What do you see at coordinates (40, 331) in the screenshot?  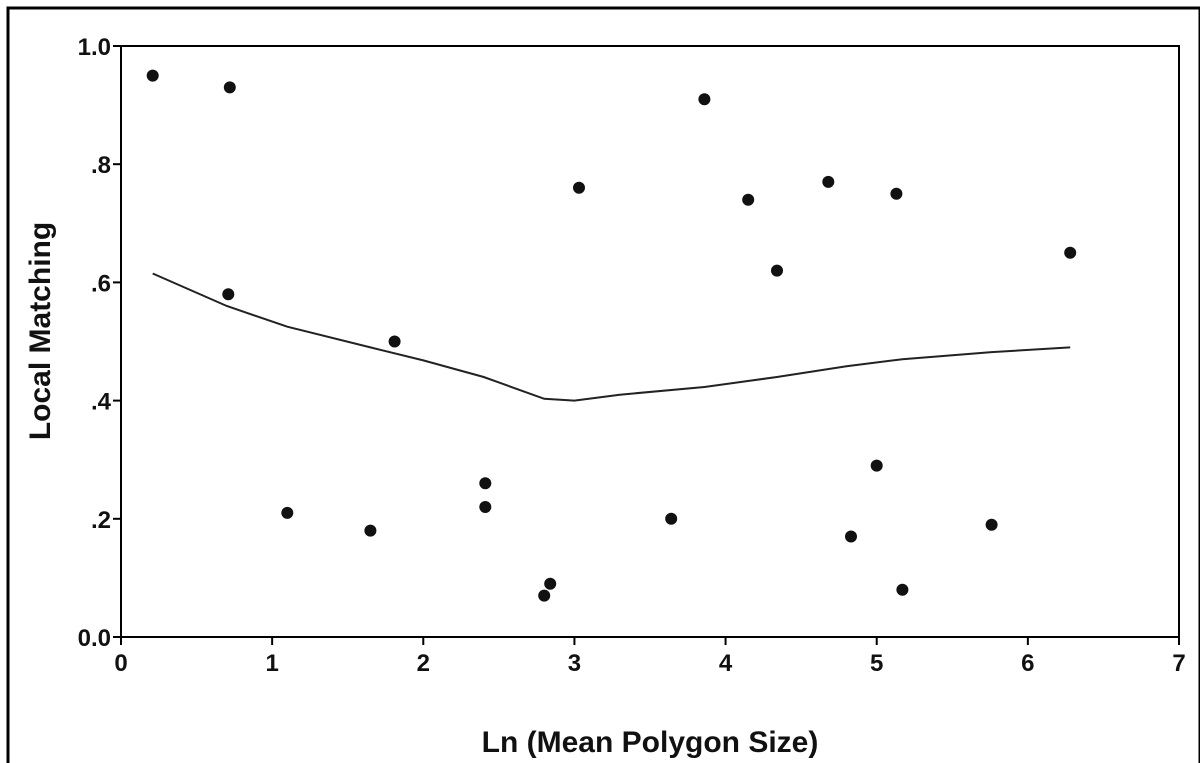 I see `y-axis-title: Local Matching` at bounding box center [40, 331].